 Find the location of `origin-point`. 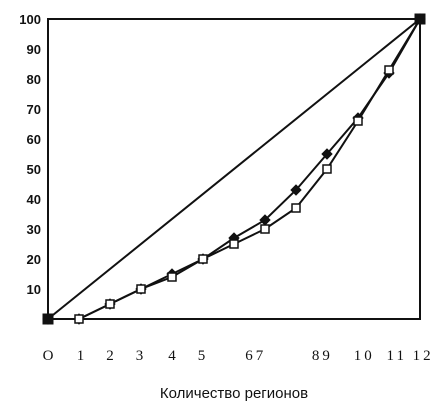

origin-point is located at coordinates (48, 319).